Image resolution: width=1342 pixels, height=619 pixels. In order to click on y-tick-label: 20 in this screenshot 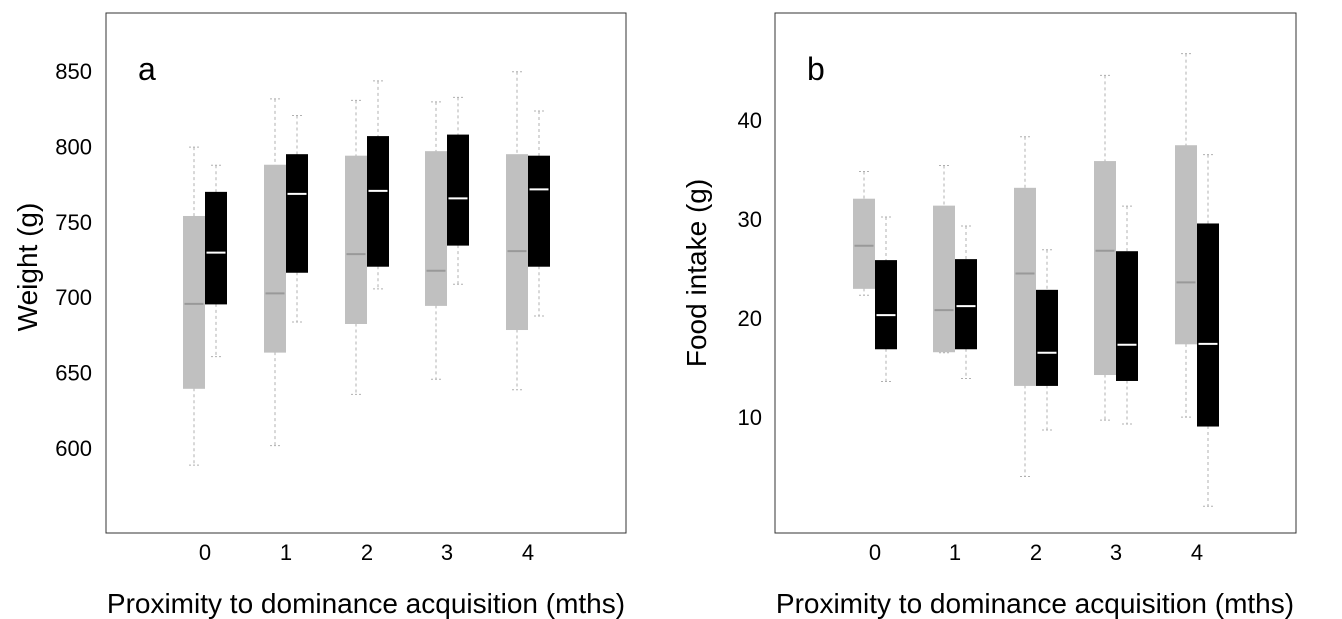, I will do `click(750, 318)`.